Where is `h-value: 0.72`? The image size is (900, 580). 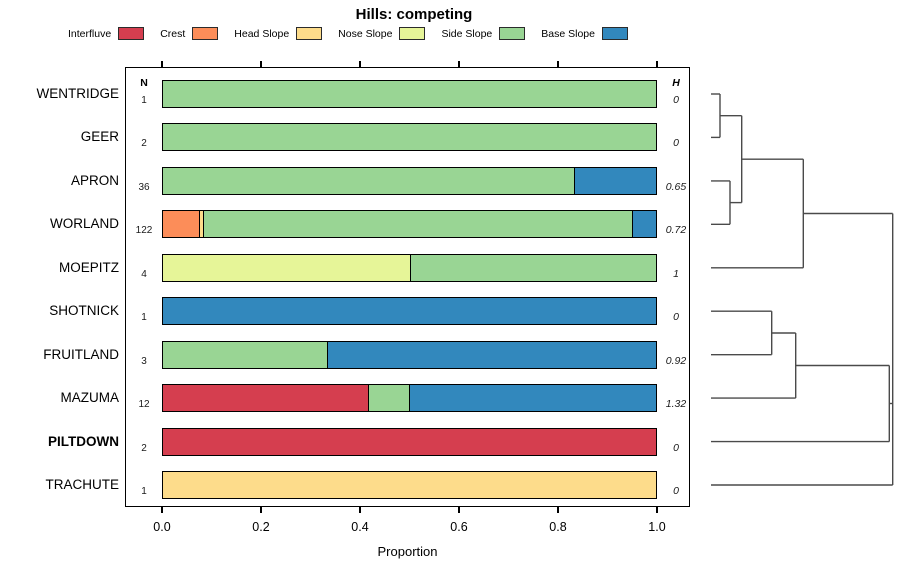 h-value: 0.72 is located at coordinates (676, 230).